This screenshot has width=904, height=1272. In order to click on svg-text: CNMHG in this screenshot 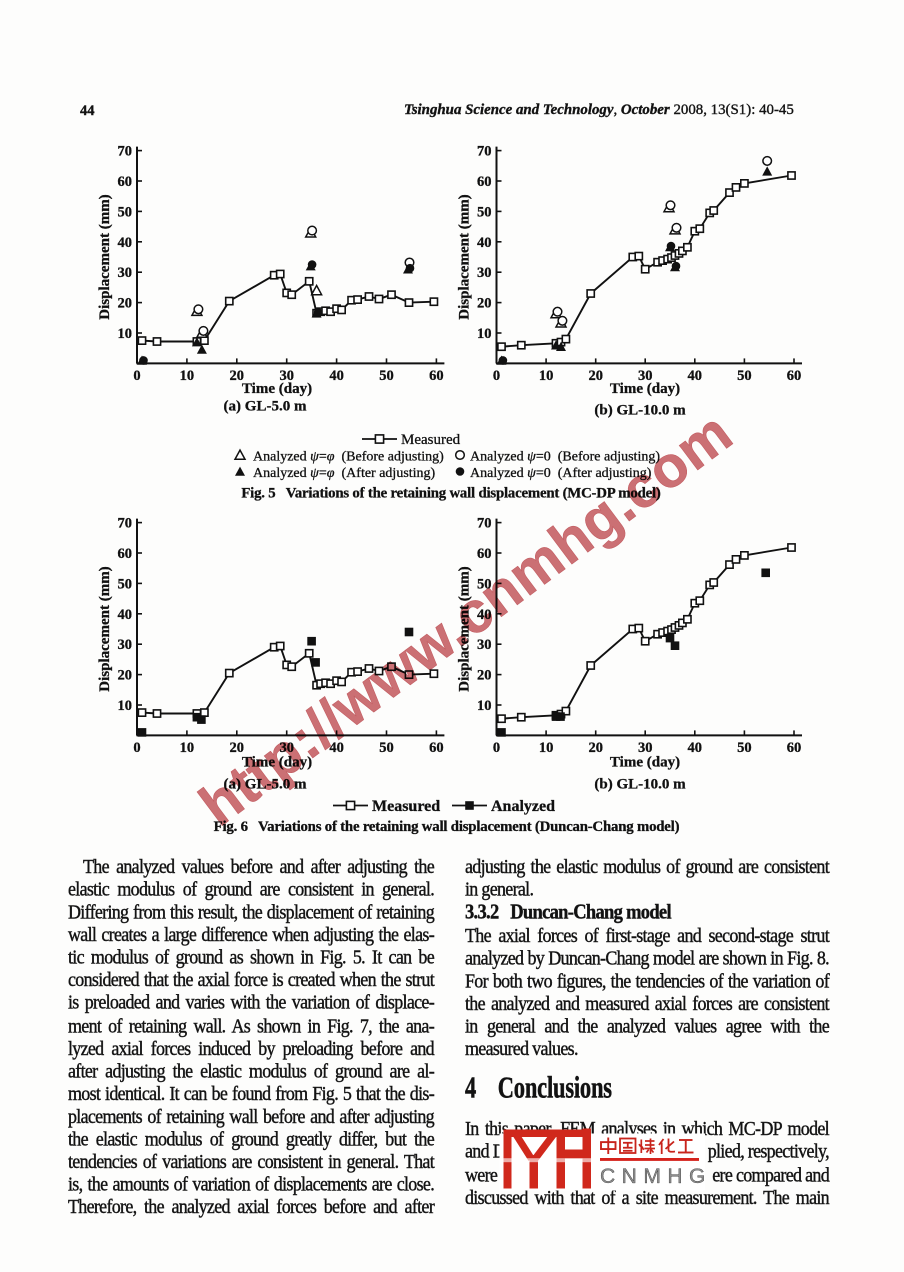, I will do `click(656, 1176)`.